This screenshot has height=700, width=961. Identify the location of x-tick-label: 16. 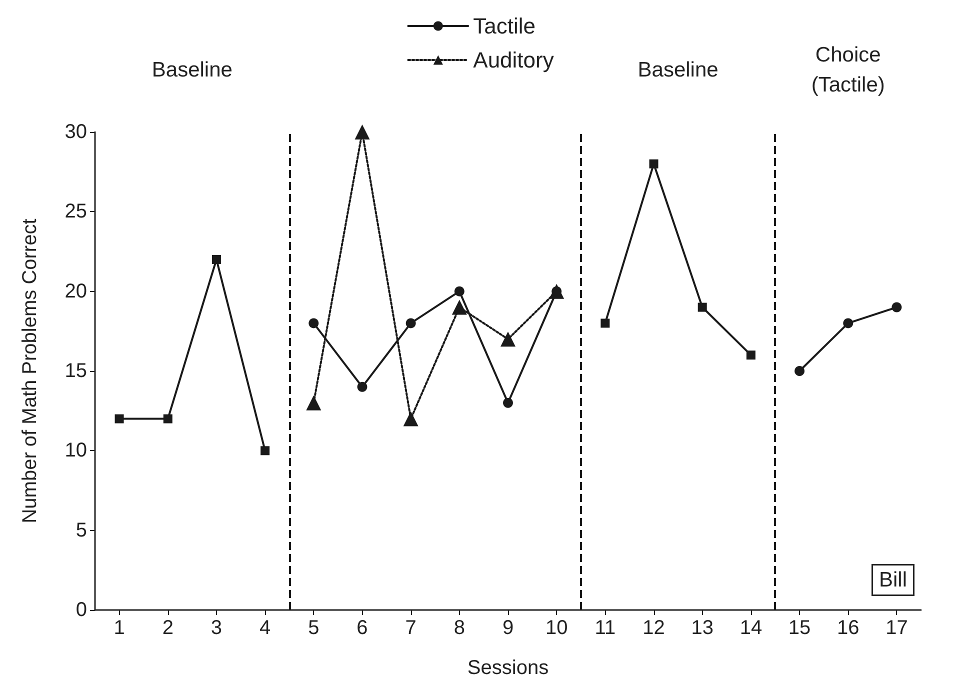
(848, 628).